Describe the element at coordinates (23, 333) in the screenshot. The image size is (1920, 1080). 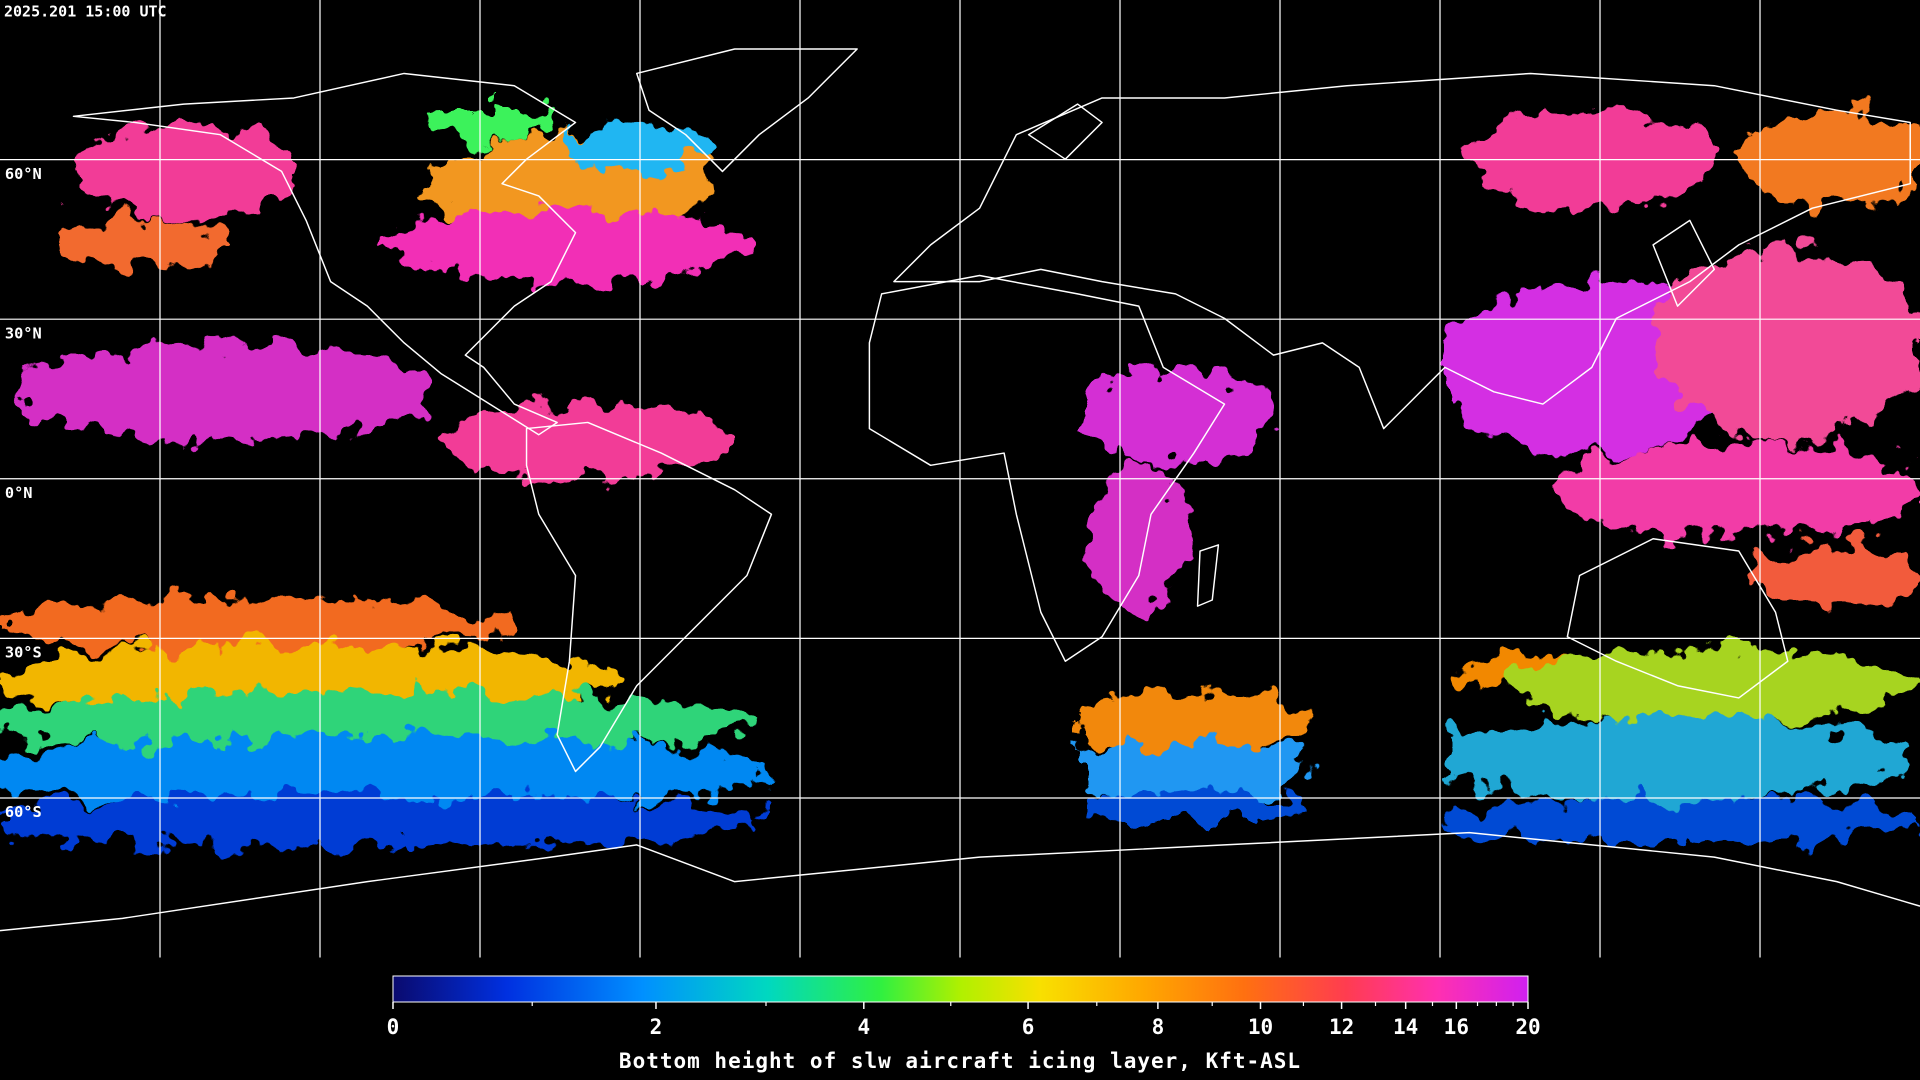
I see `latitude-label: 30°N` at that location.